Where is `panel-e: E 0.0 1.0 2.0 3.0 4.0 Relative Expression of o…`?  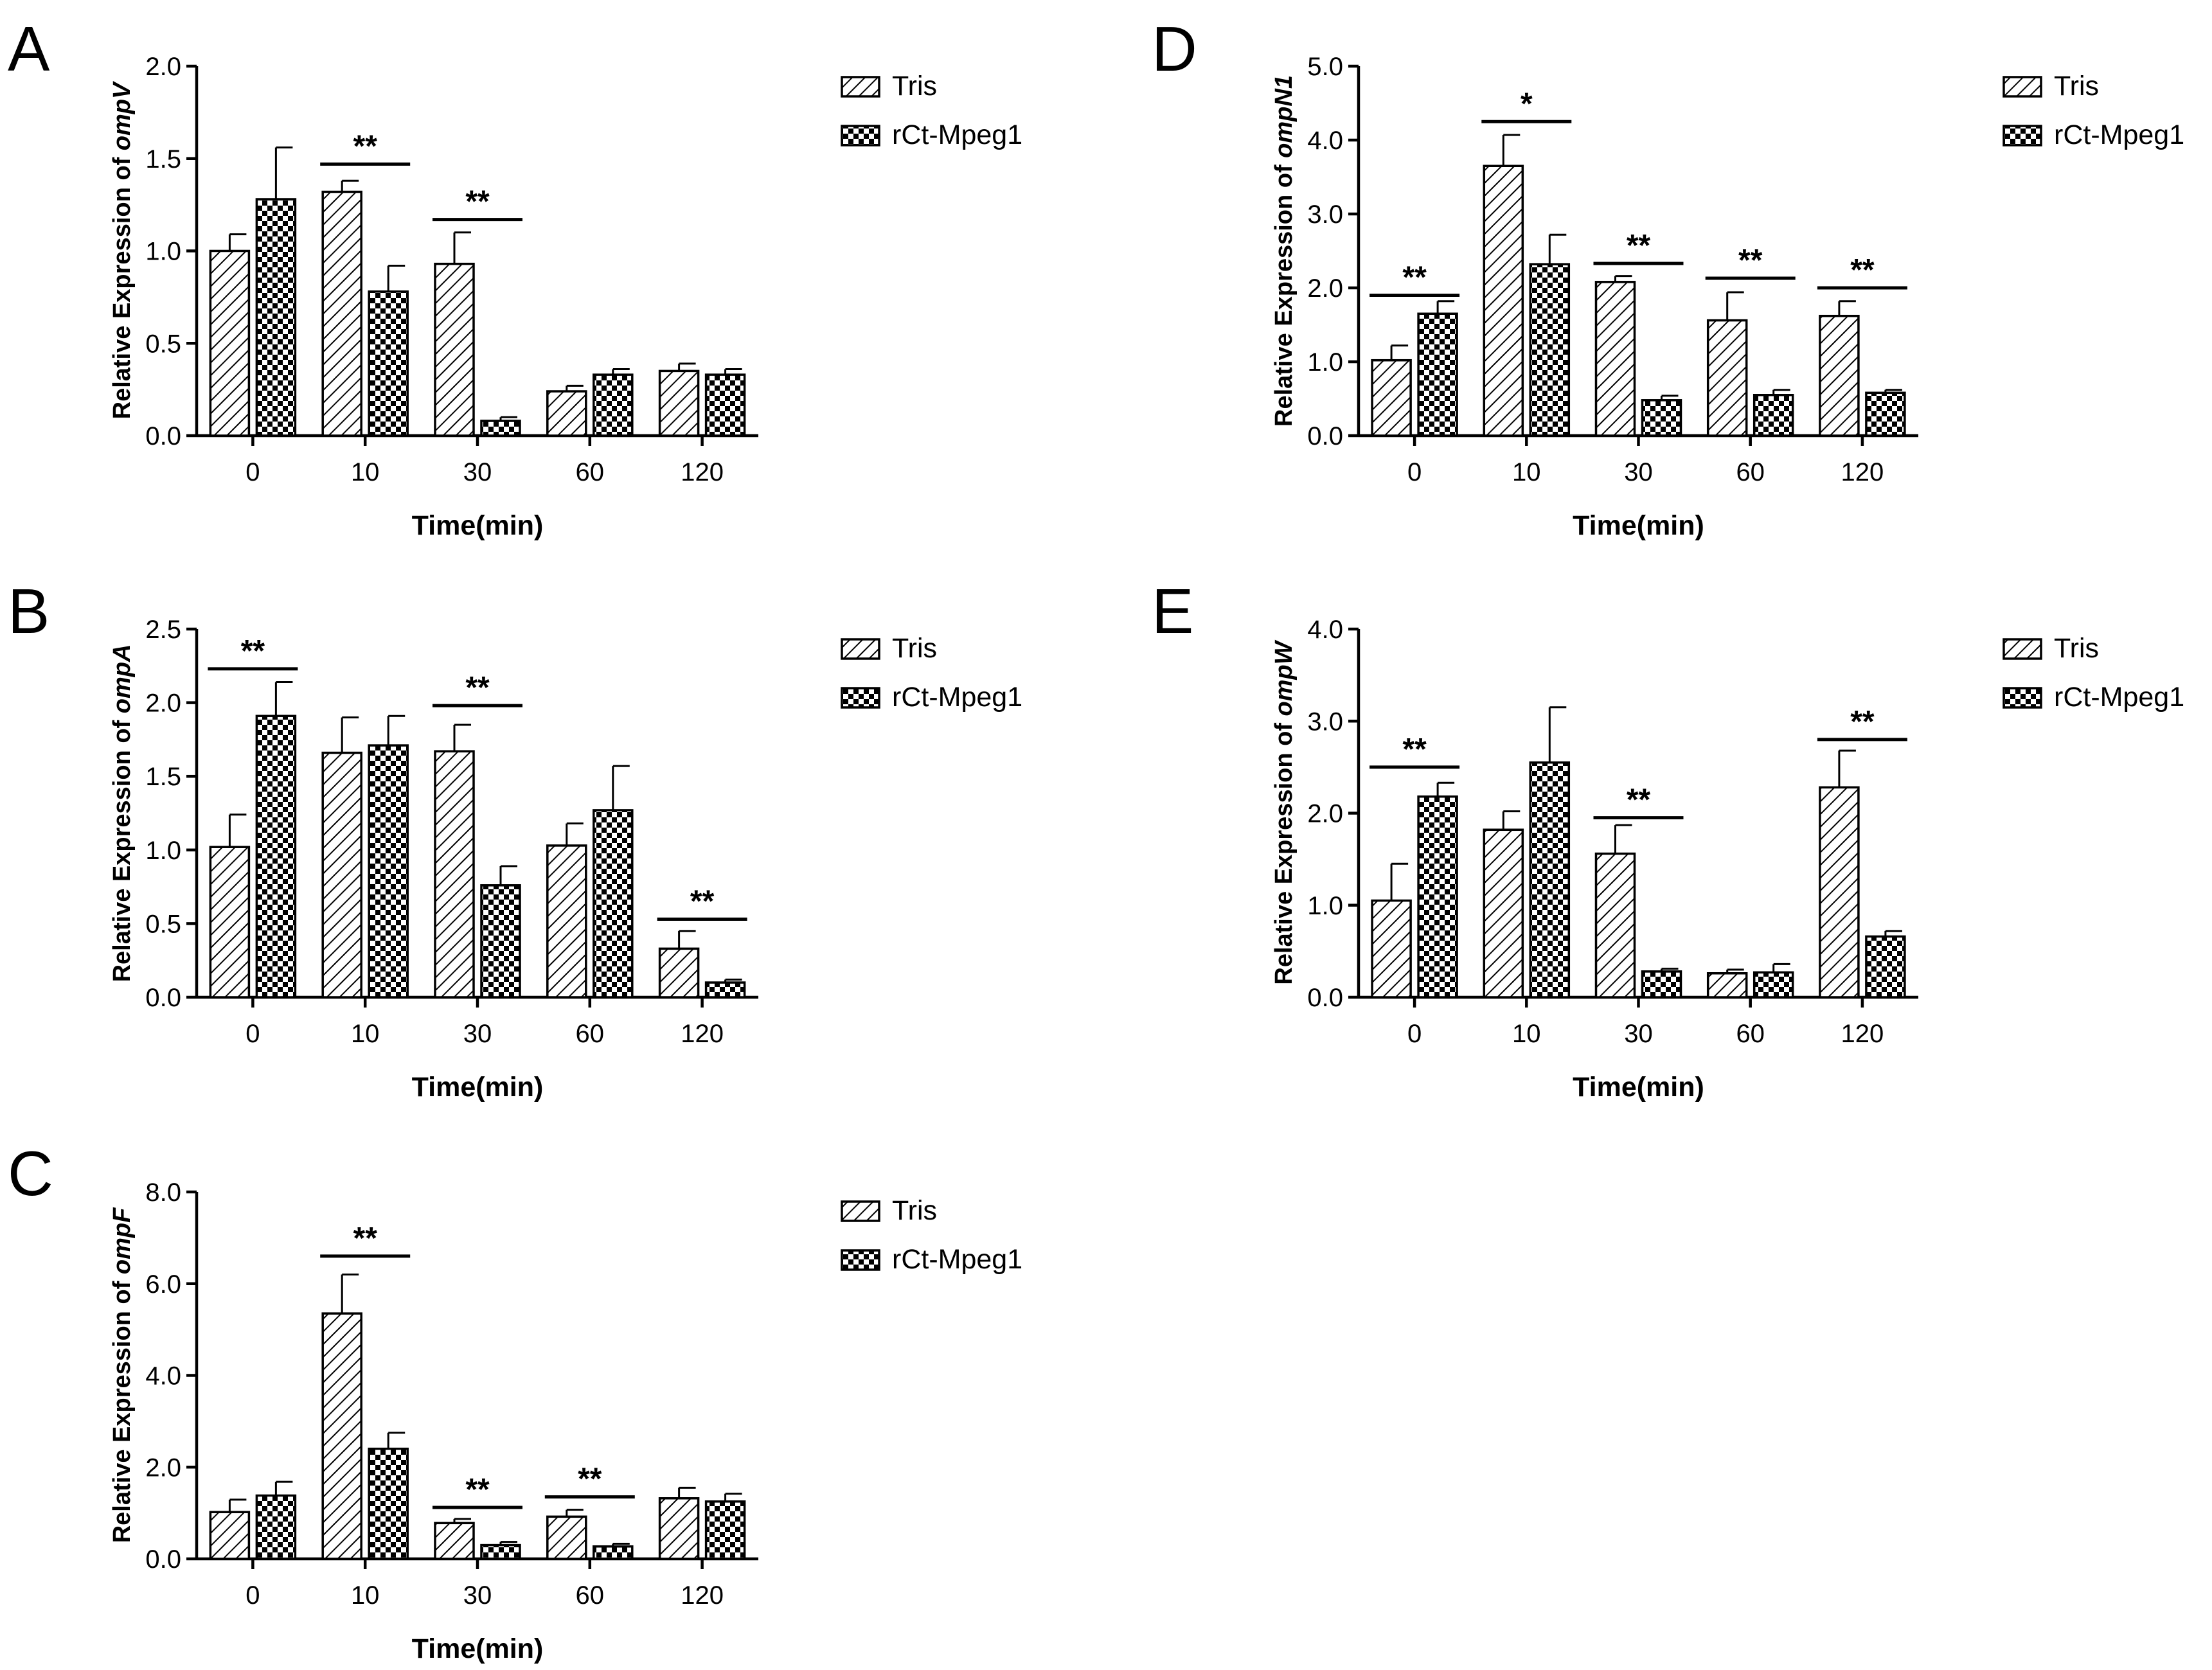 panel-e: E 0.0 1.0 2.0 3.0 4.0 Relative Expression of o… is located at coordinates (1668, 839).